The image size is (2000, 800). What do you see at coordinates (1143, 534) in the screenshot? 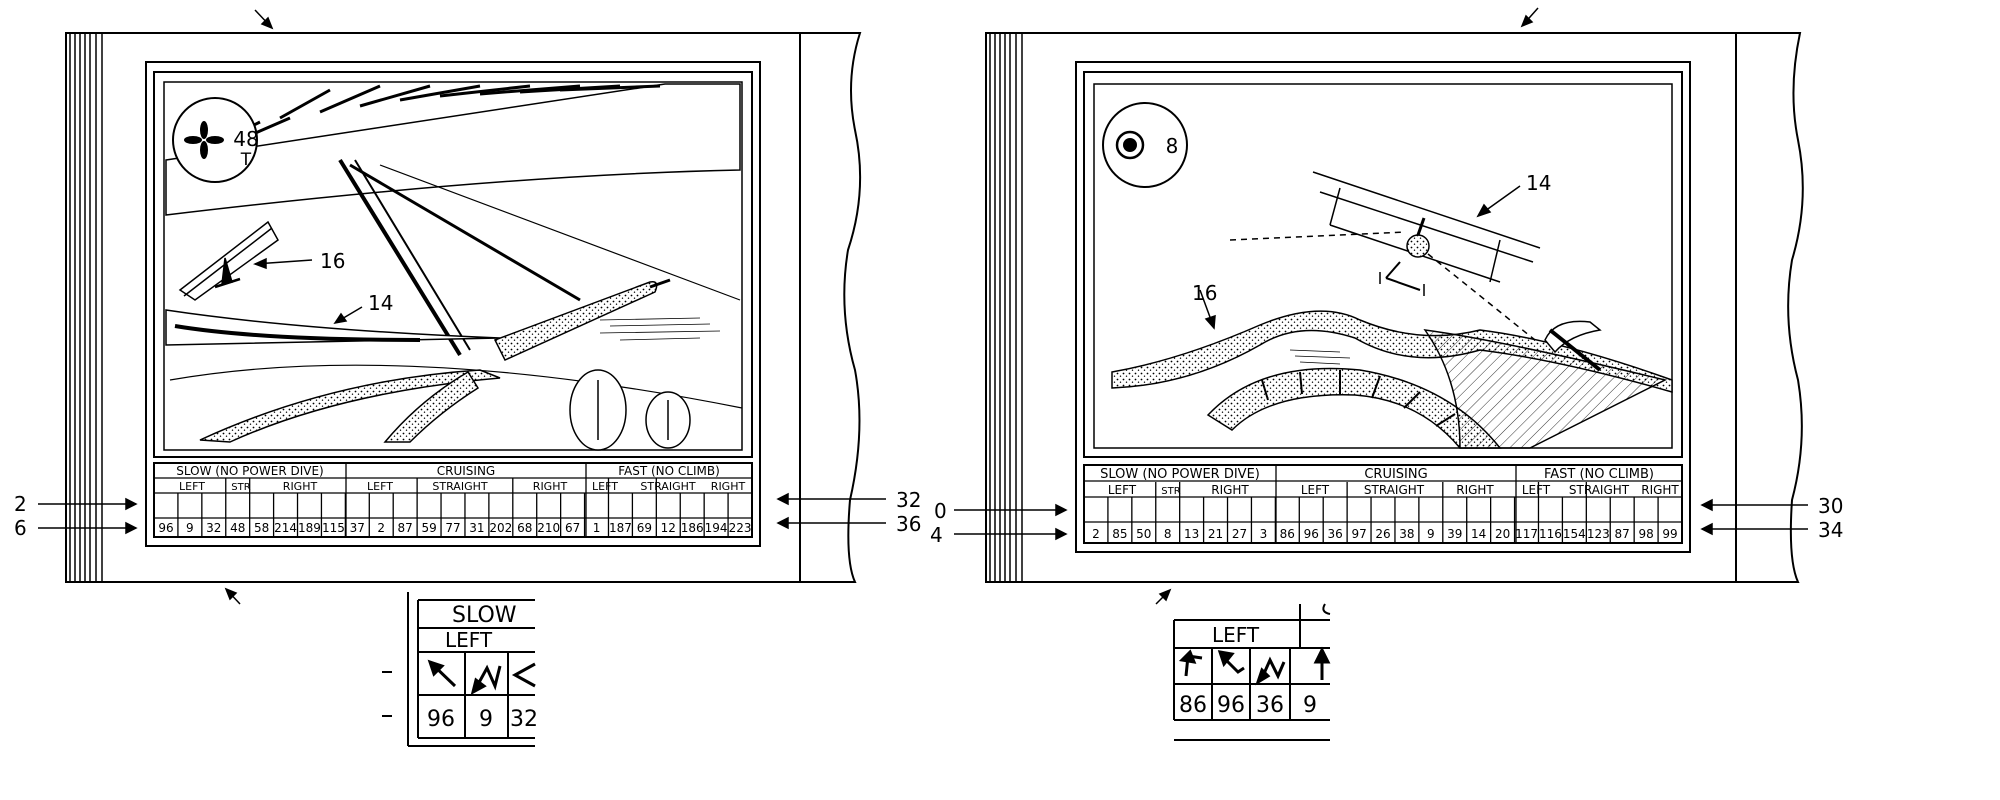
I see `table-number-cell: 50` at bounding box center [1143, 534].